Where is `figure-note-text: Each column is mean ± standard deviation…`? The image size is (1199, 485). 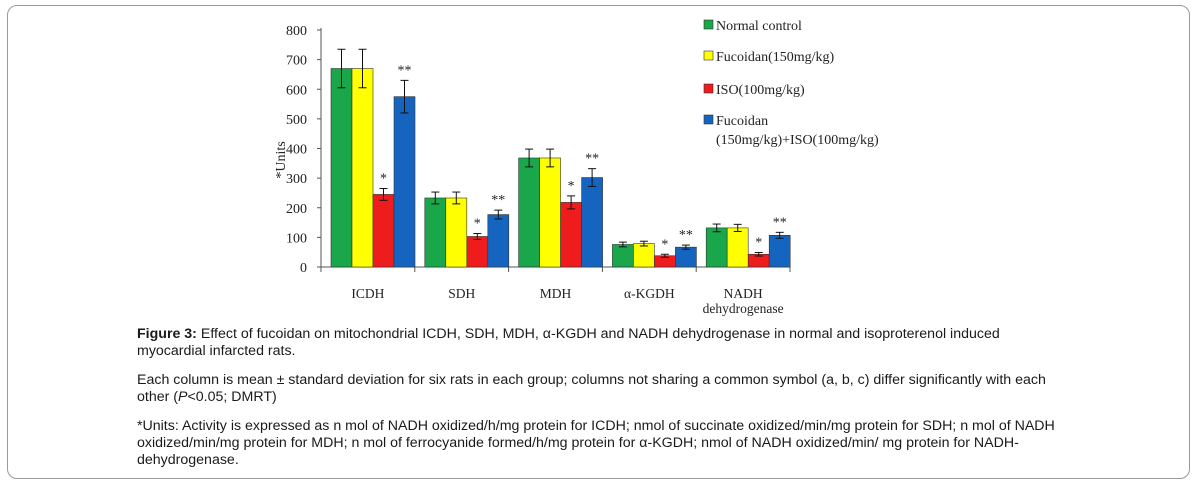
figure-note-text: Each column is mean ± standard deviation… is located at coordinates (591, 388).